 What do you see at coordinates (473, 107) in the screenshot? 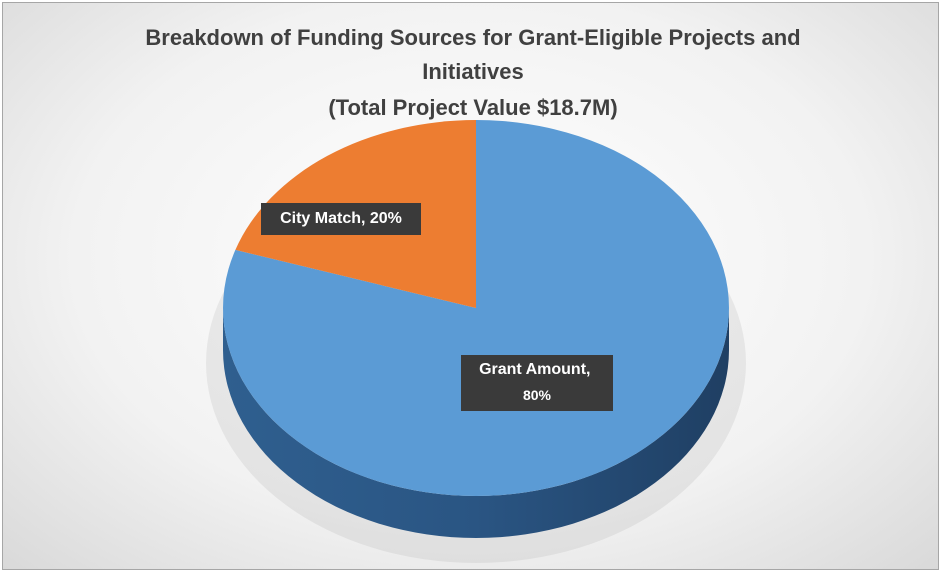
I see `chart-subtitle: (Total Project Value $18.7M)` at bounding box center [473, 107].